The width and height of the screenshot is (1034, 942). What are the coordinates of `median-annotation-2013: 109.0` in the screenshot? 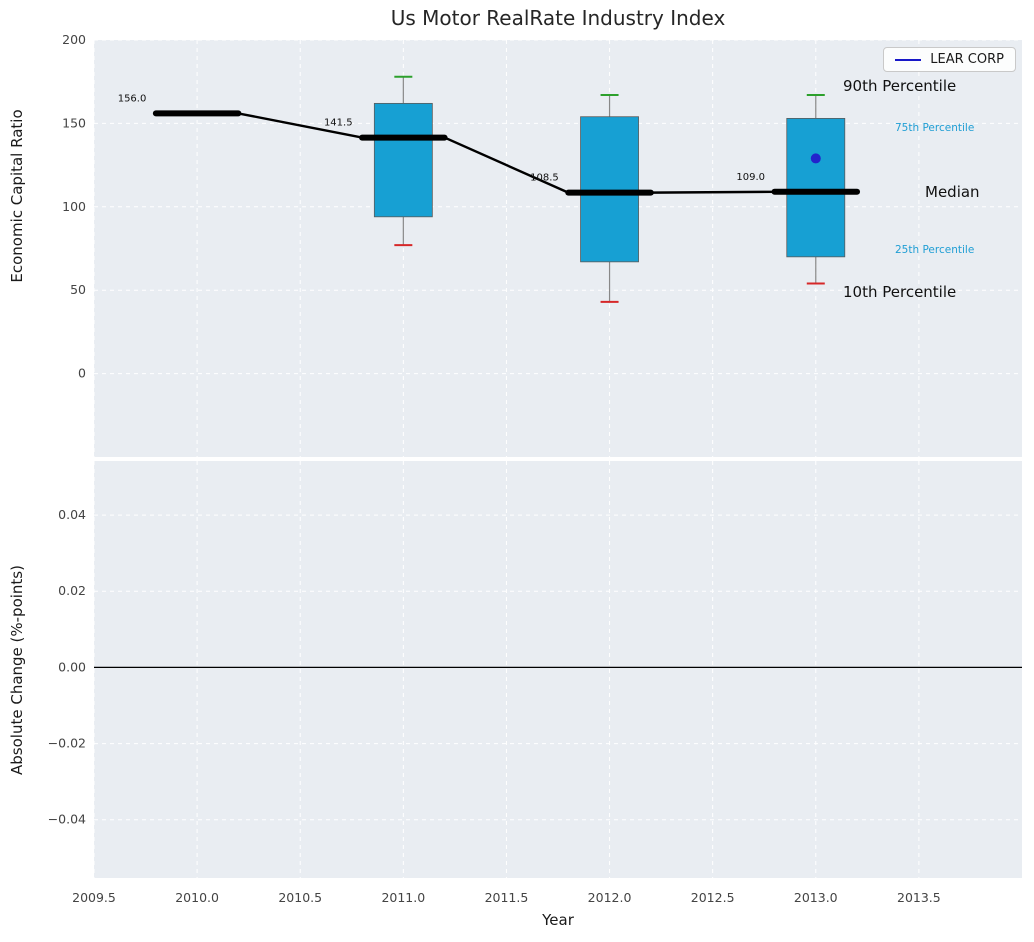 It's located at (750, 177).